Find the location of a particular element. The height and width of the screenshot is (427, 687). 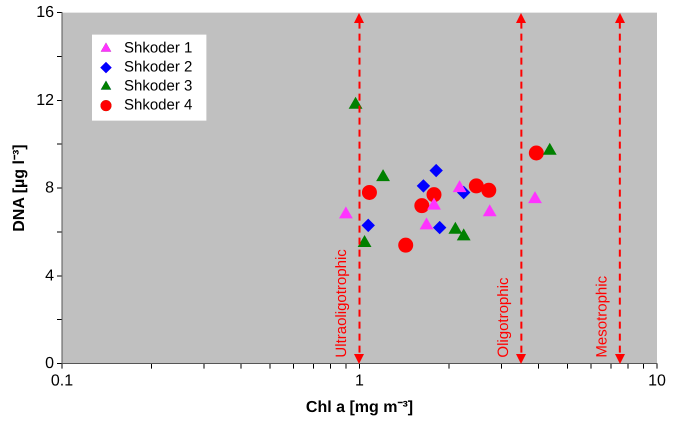

ref-line-label: Mesotrophic is located at coordinates (601, 316).